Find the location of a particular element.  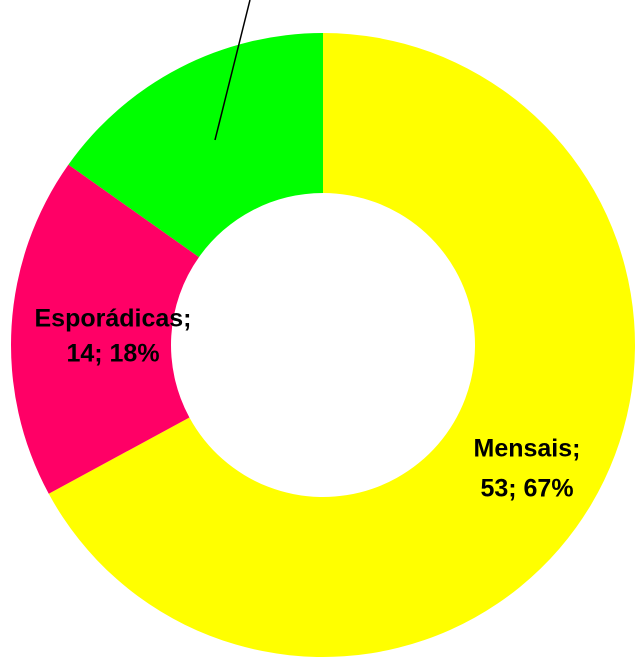

slice-label: Esporádicas; is located at coordinates (112, 319).